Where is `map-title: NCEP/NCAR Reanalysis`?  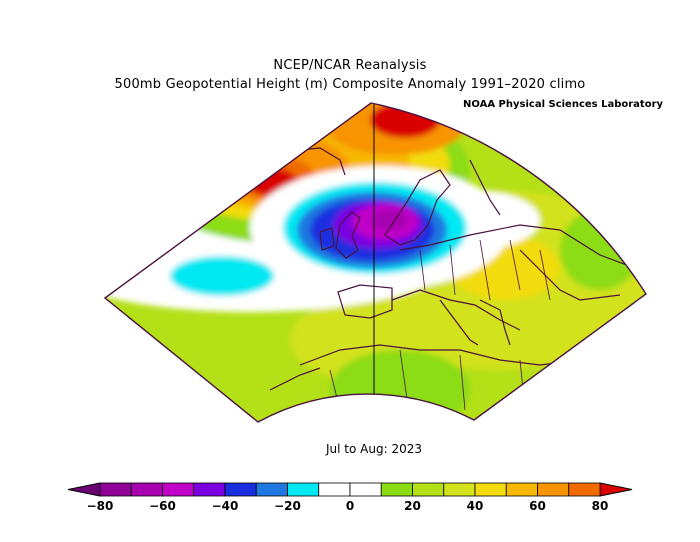 map-title: NCEP/NCAR Reanalysis is located at coordinates (350, 65).